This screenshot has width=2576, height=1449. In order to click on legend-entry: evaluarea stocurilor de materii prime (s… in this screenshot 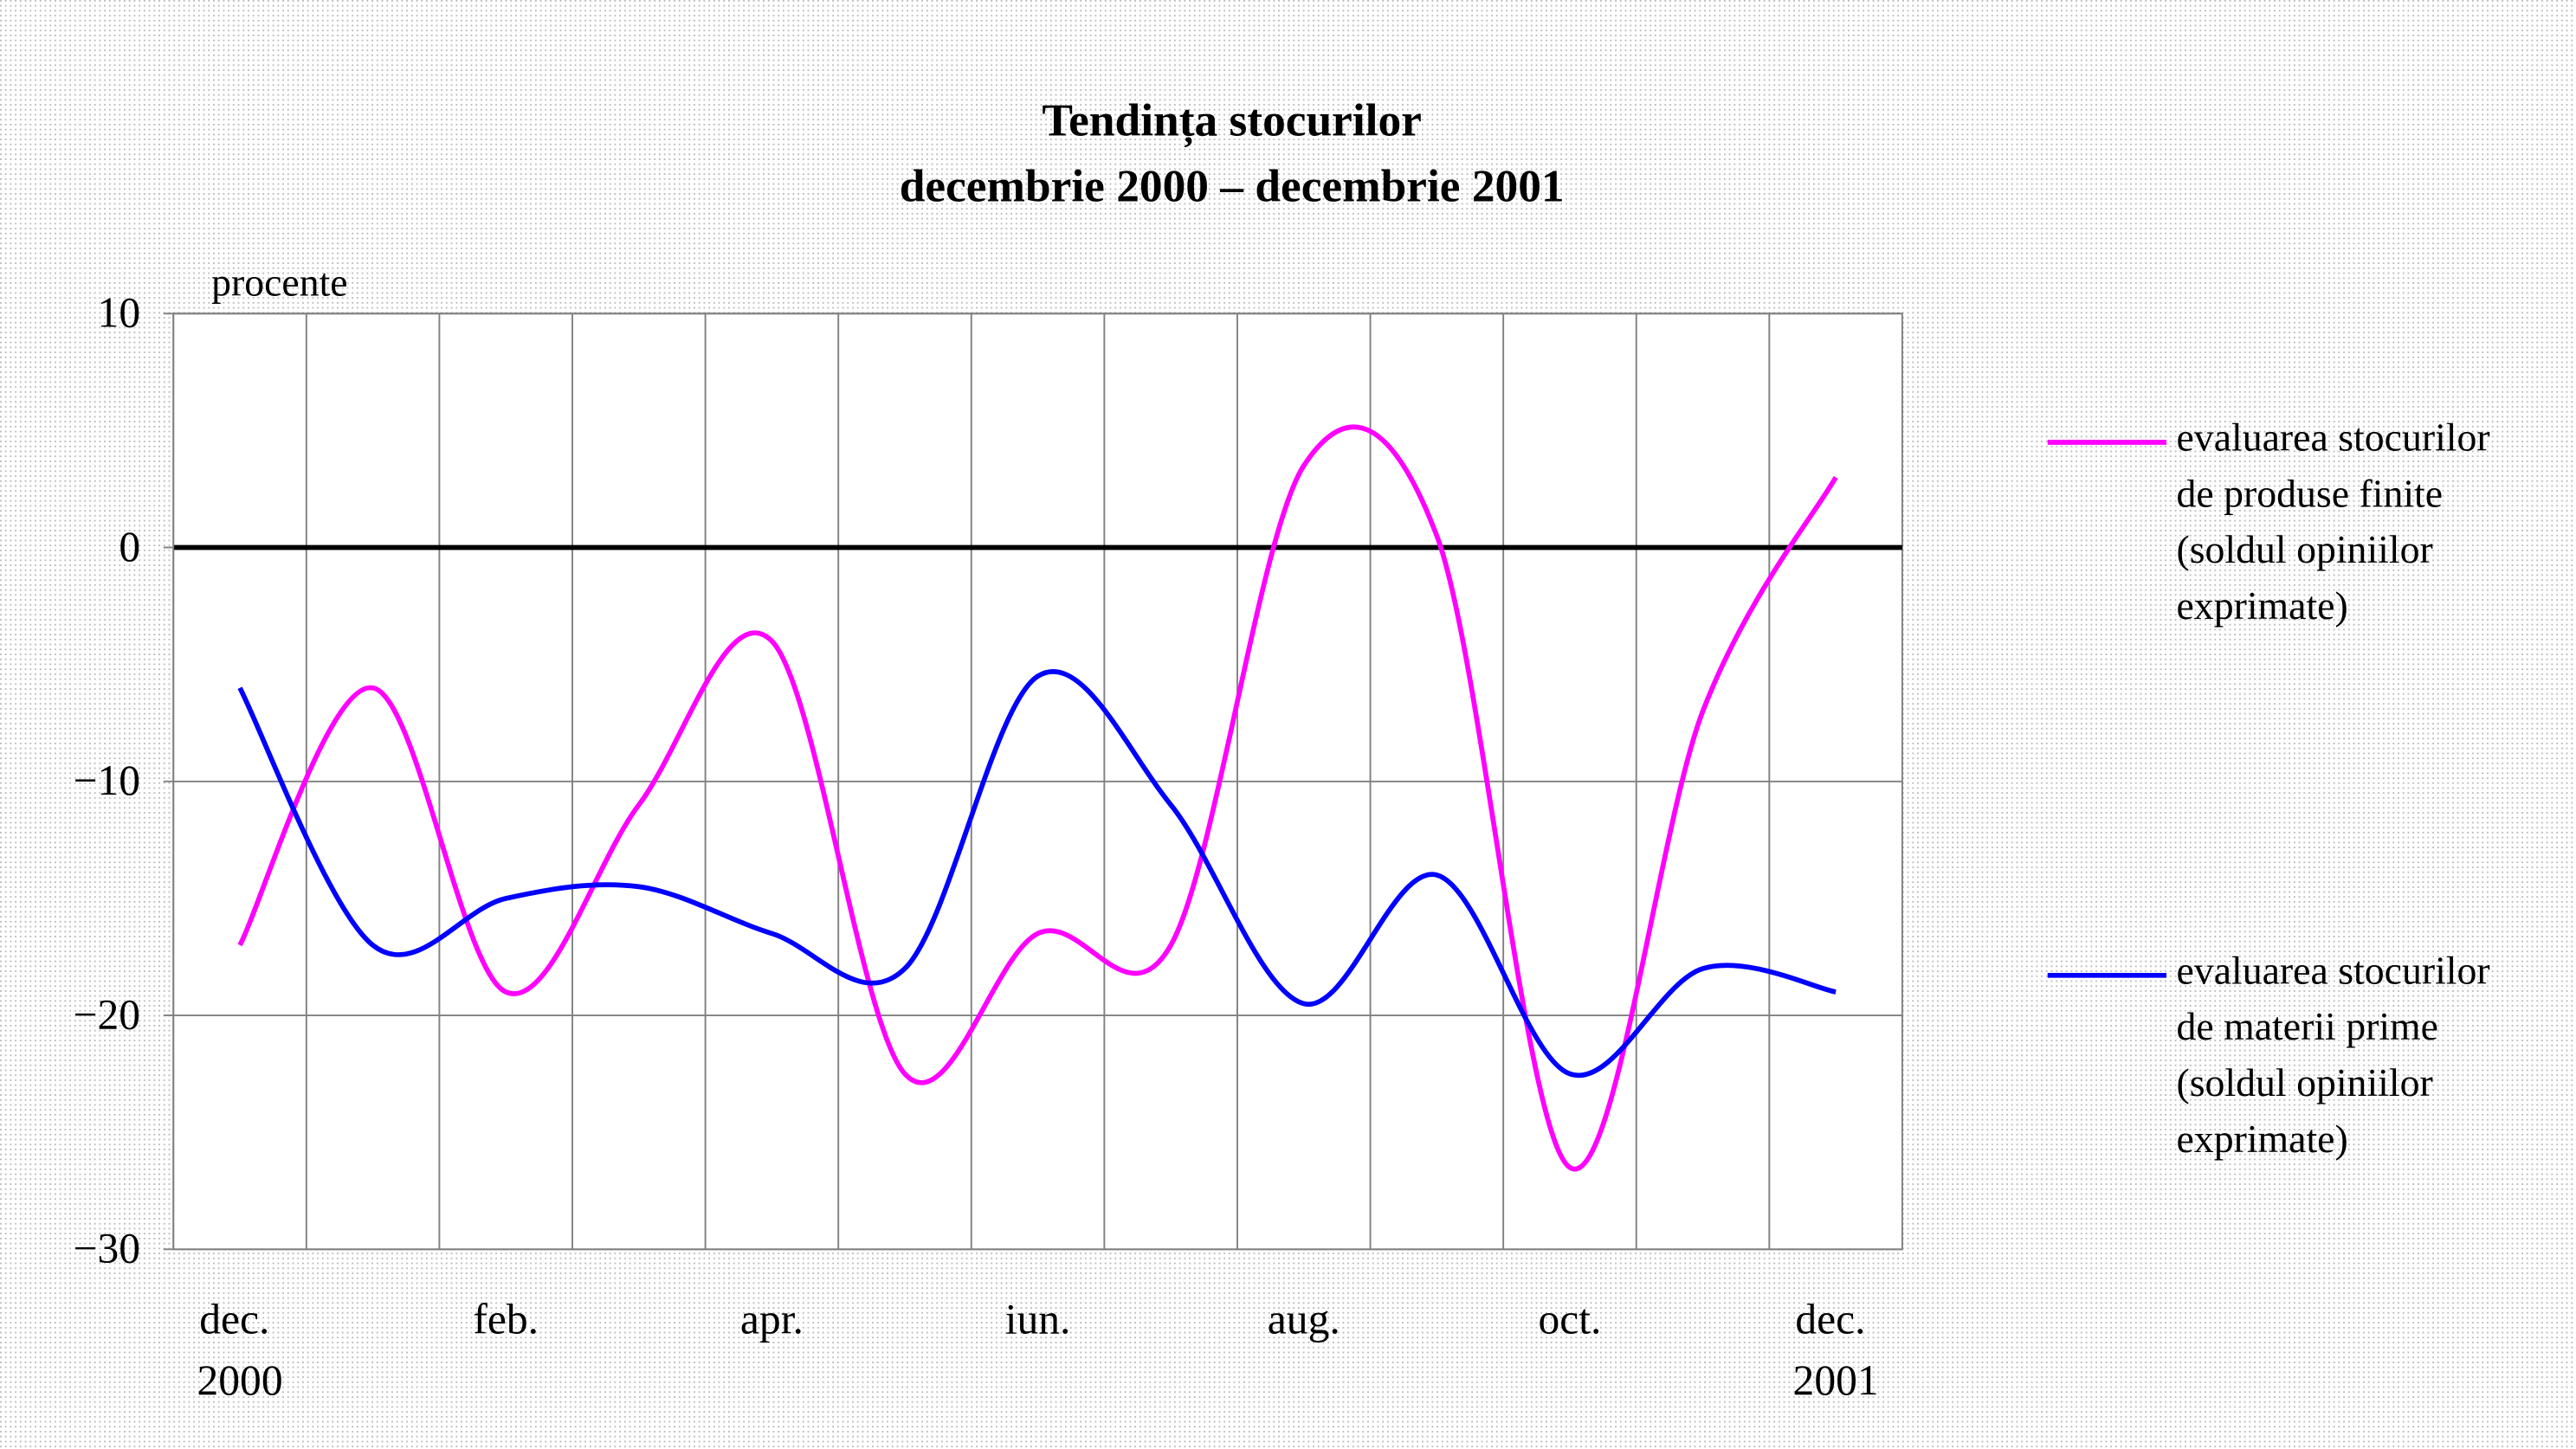, I will do `click(2333, 1056)`.